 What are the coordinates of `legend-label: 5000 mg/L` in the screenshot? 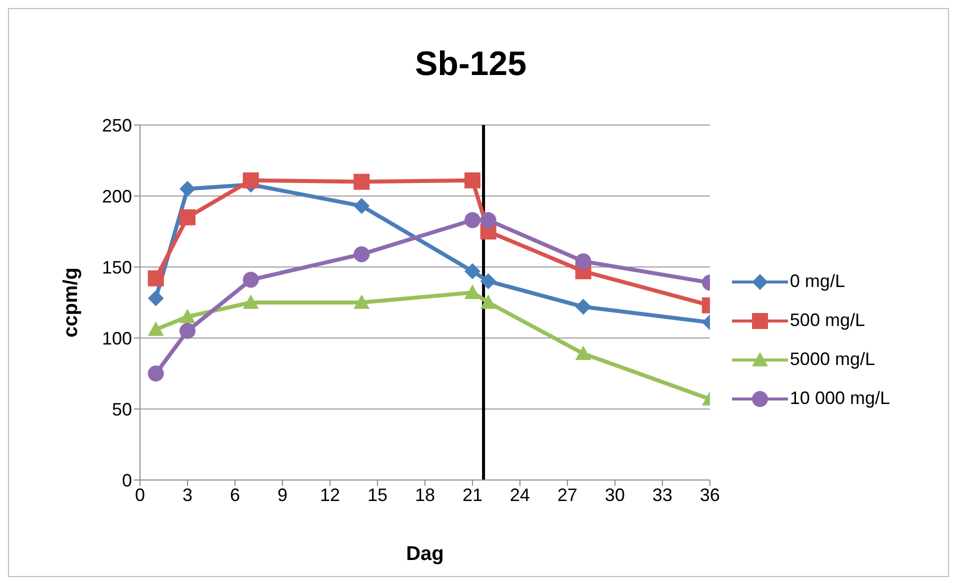 It's located at (832, 359).